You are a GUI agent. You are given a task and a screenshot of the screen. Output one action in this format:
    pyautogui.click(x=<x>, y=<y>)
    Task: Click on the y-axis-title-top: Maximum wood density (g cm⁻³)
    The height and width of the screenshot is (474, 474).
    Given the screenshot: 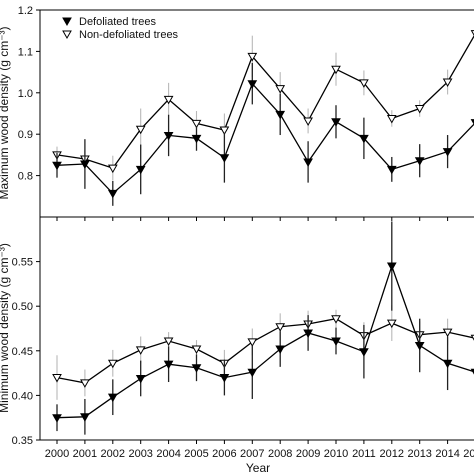 What is the action you would take?
    pyautogui.click(x=5, y=112)
    